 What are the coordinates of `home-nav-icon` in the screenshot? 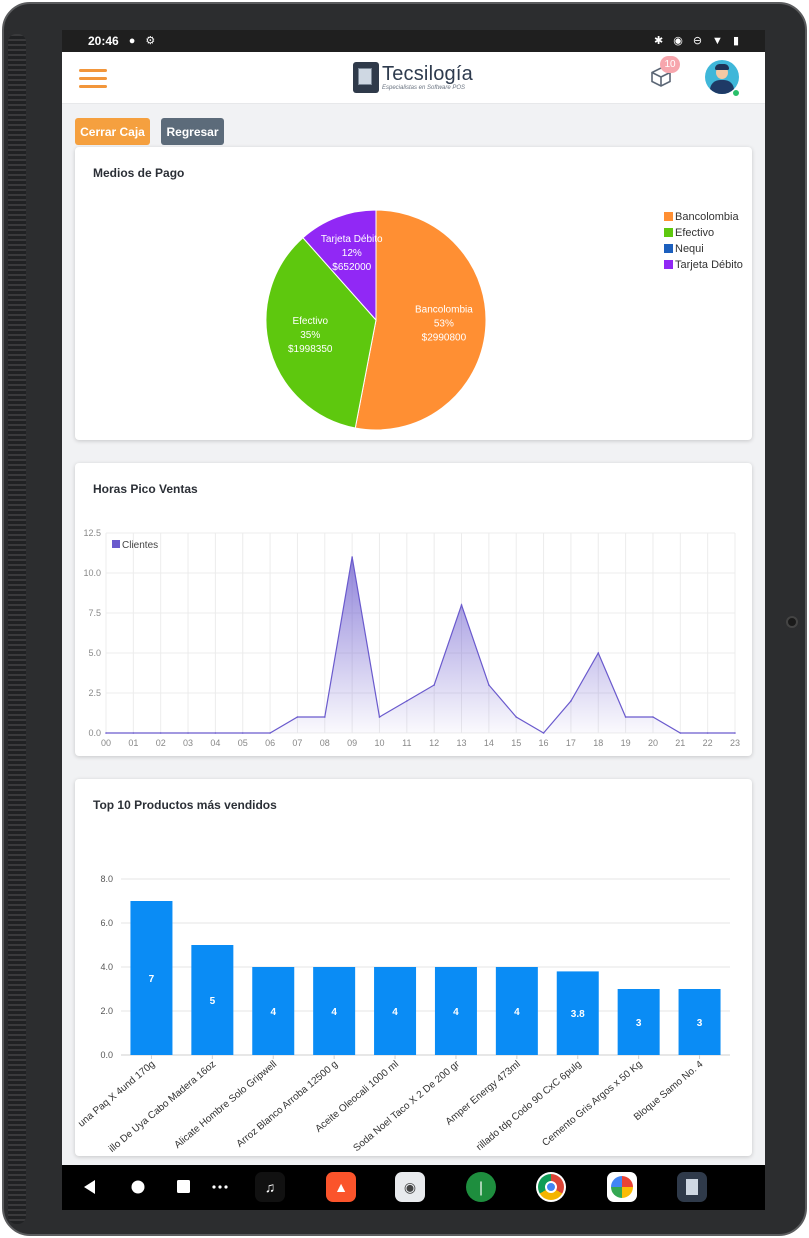 It's located at (138, 1187).